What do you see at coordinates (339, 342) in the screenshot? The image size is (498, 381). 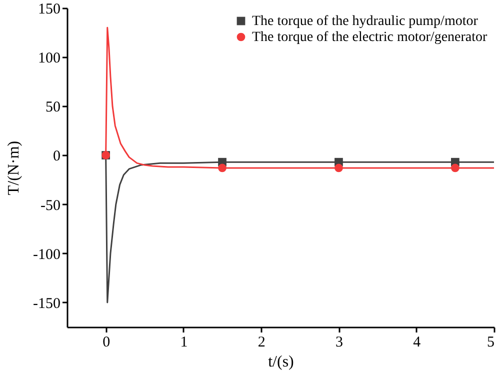 I see `x-tick-label: 3` at bounding box center [339, 342].